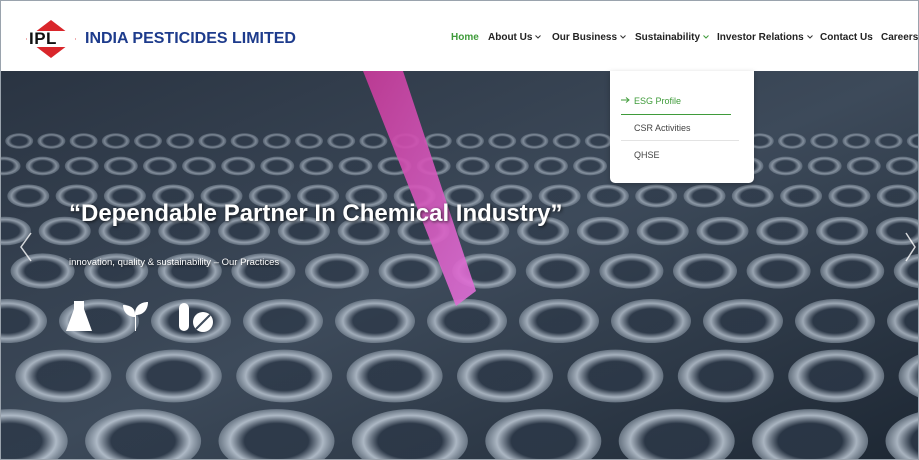 The width and height of the screenshot is (919, 460). Describe the element at coordinates (190, 38) in the screenshot. I see `brand-name: INDIA PESTICIDES LIMITED` at that location.